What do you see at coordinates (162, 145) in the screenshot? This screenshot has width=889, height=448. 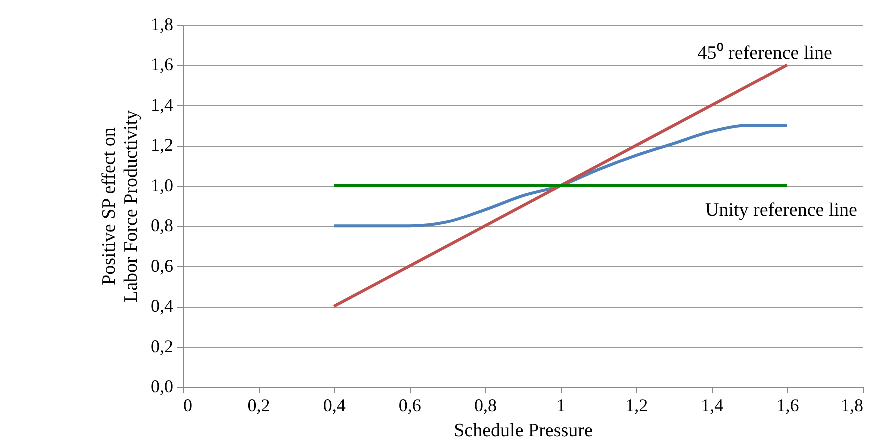 I see `y-tick-label: 1,2` at bounding box center [162, 145].